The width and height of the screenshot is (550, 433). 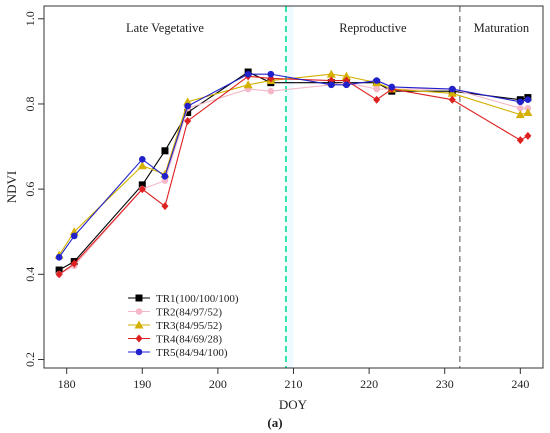 I want to click on stage-band-shade, so click(x=289, y=187).